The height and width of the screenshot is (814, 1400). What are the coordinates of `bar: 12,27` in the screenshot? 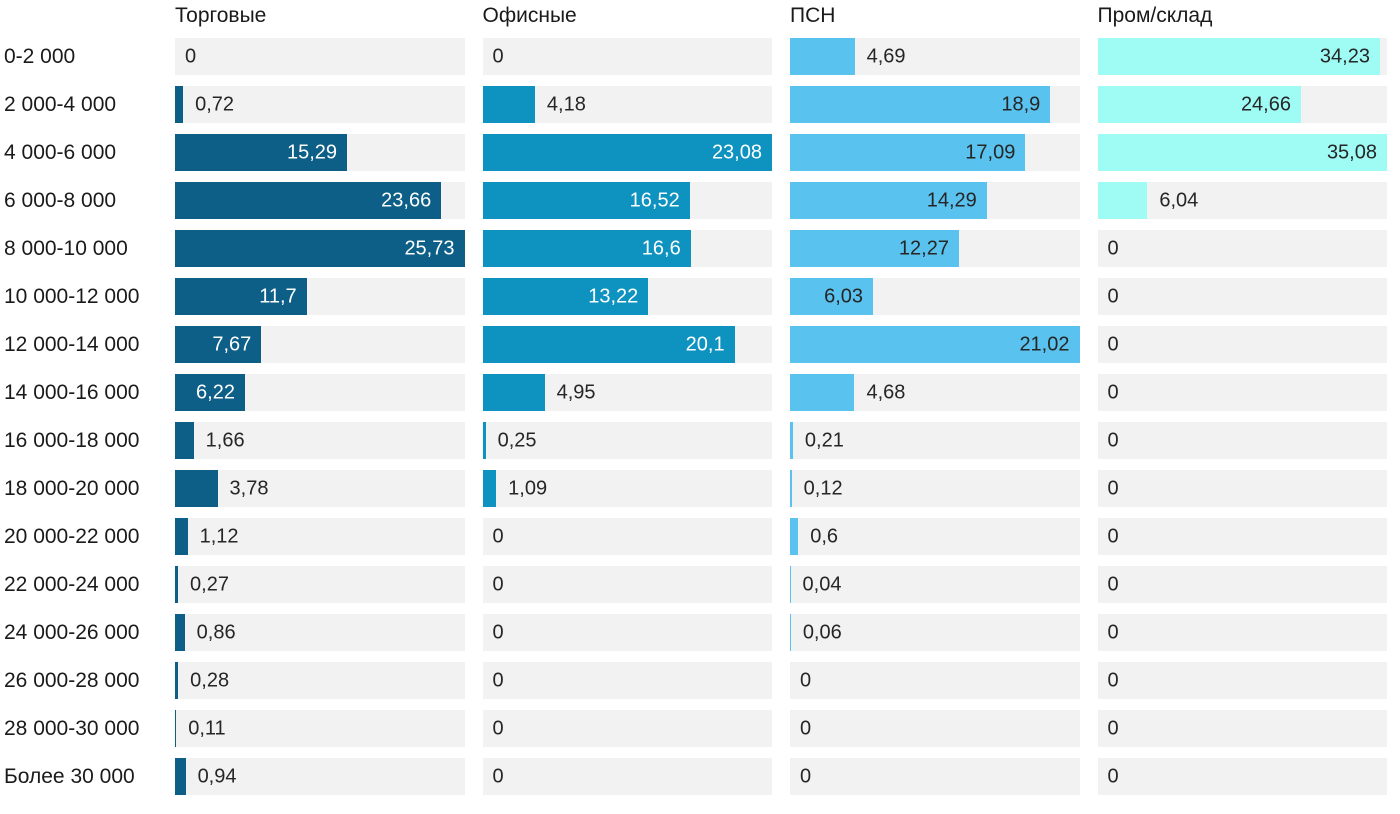 It's located at (874, 248).